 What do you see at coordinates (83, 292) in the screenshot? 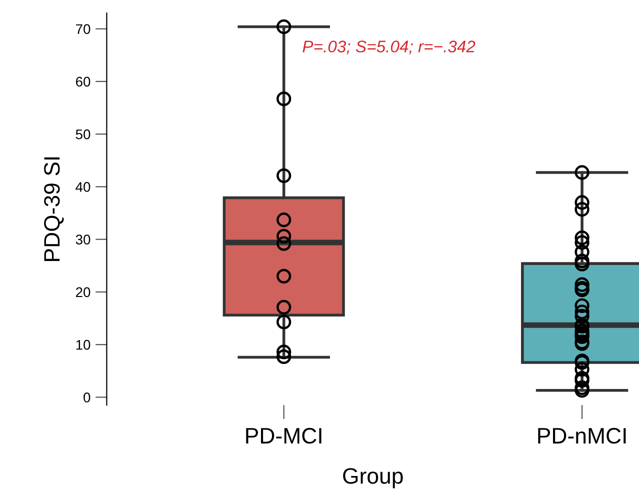
I see `y-tick-label: 20` at bounding box center [83, 292].